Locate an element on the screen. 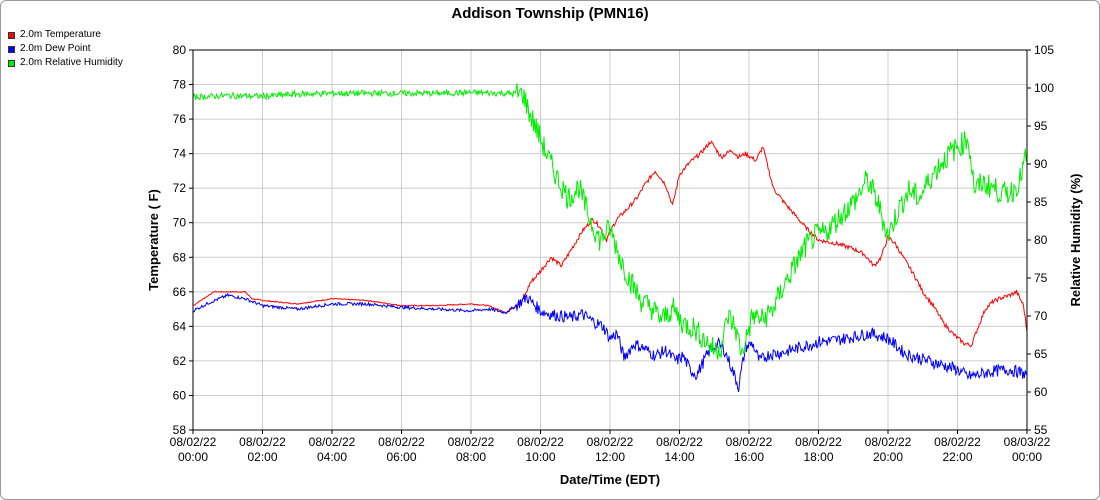 Image resolution: width=1100 pixels, height=500 pixels. y2-tick-label: 80 is located at coordinates (1041, 240).